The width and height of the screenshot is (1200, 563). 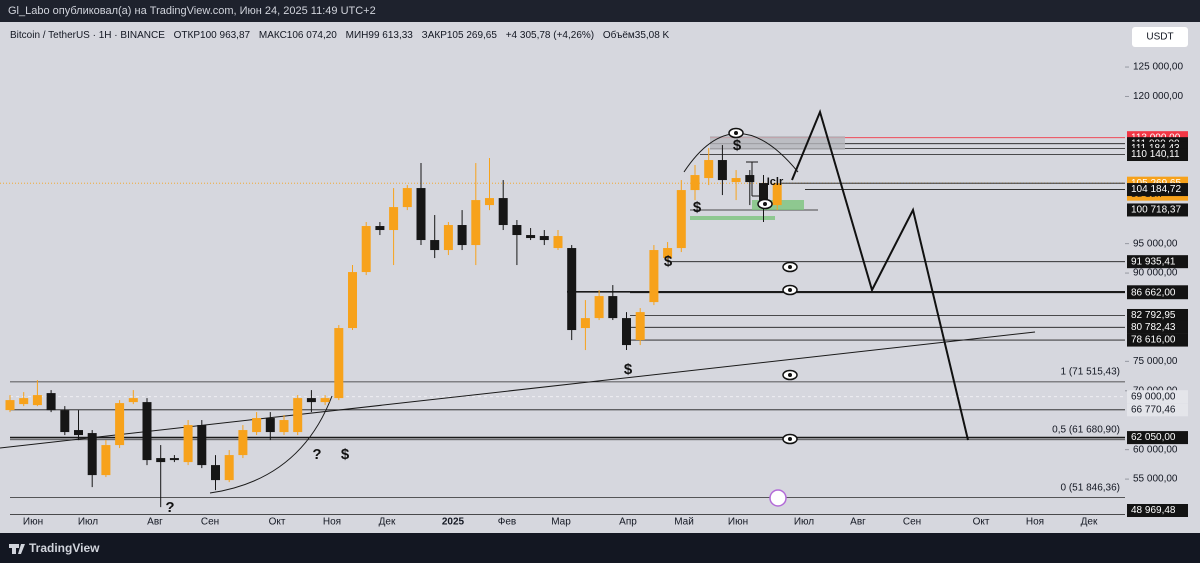 What do you see at coordinates (732, 218) in the screenshot?
I see `zone-green` at bounding box center [732, 218].